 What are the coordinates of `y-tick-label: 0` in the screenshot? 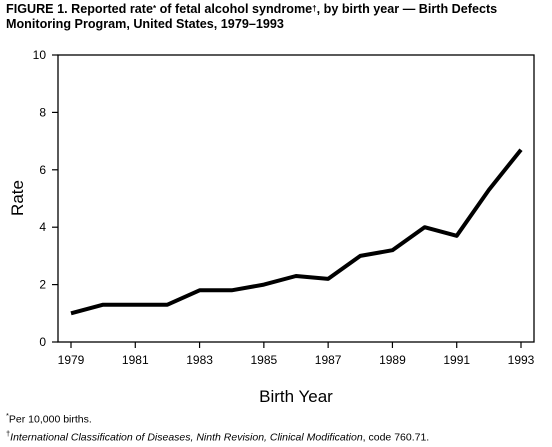 It's located at (42, 342).